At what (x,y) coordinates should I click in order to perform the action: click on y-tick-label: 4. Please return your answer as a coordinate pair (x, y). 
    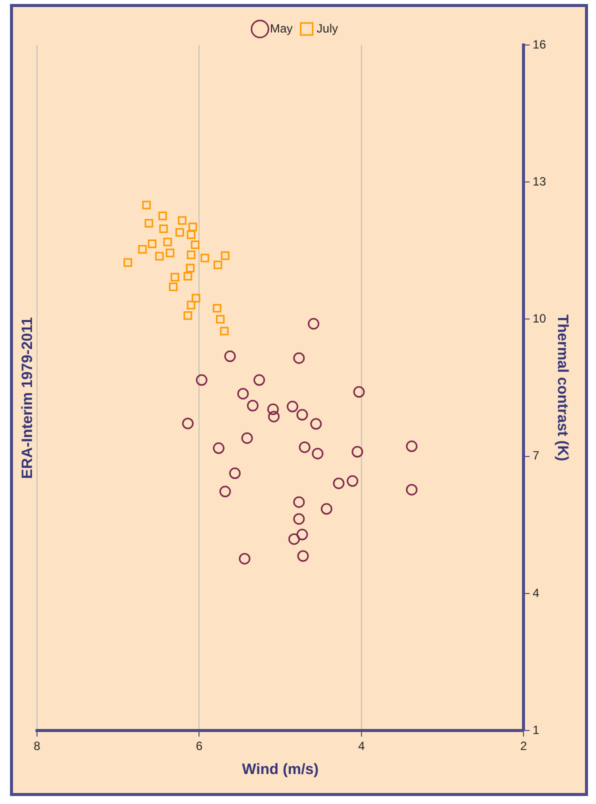
    Looking at the image, I should click on (536, 593).